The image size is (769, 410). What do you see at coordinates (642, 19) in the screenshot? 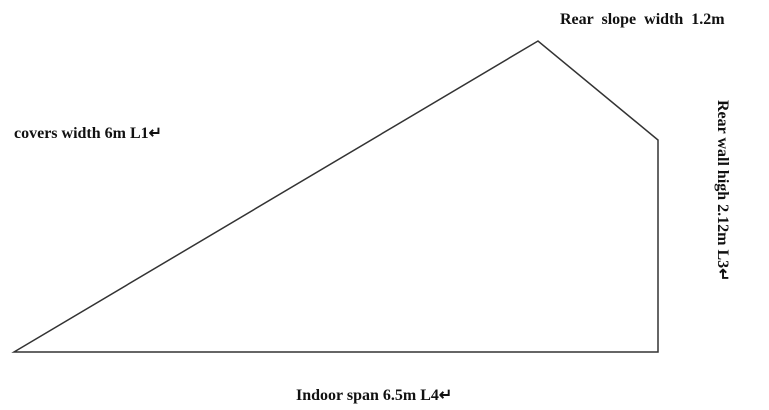
I see `rear-slope-label: Rear slope width 1.2m` at bounding box center [642, 19].